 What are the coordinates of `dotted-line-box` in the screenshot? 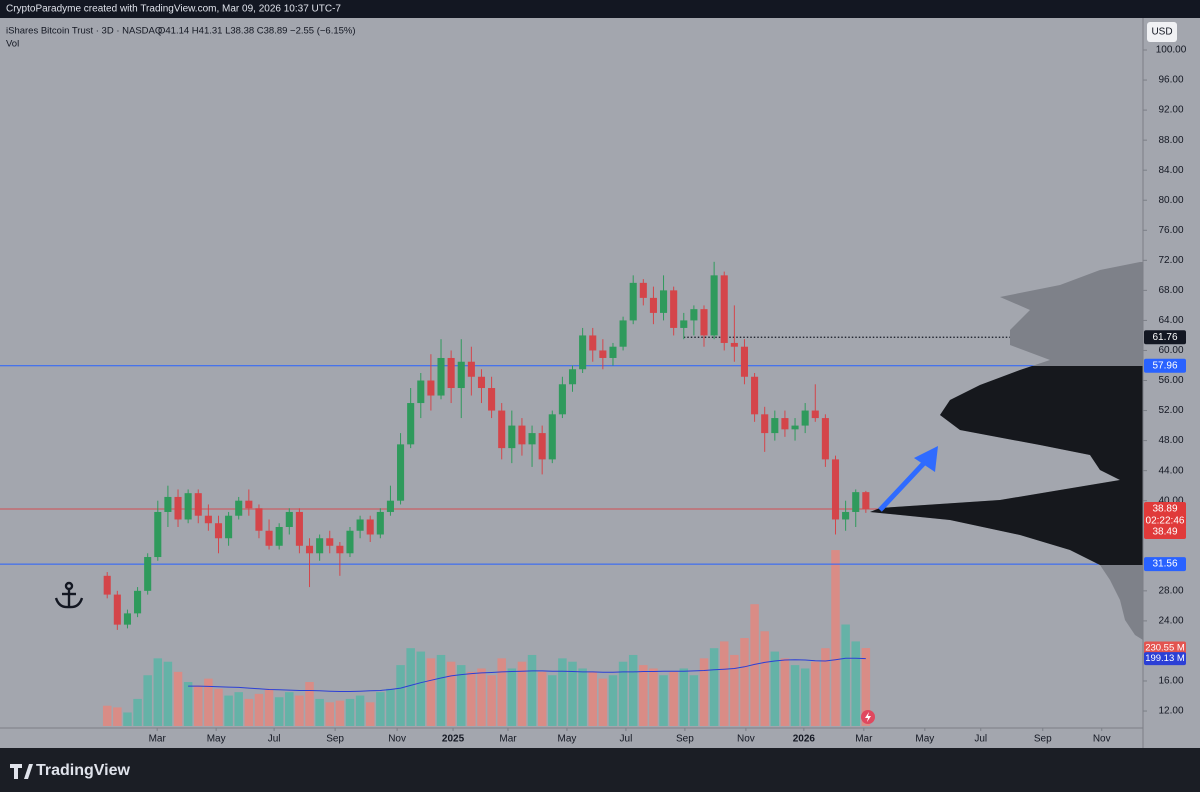 It's located at (1165, 337).